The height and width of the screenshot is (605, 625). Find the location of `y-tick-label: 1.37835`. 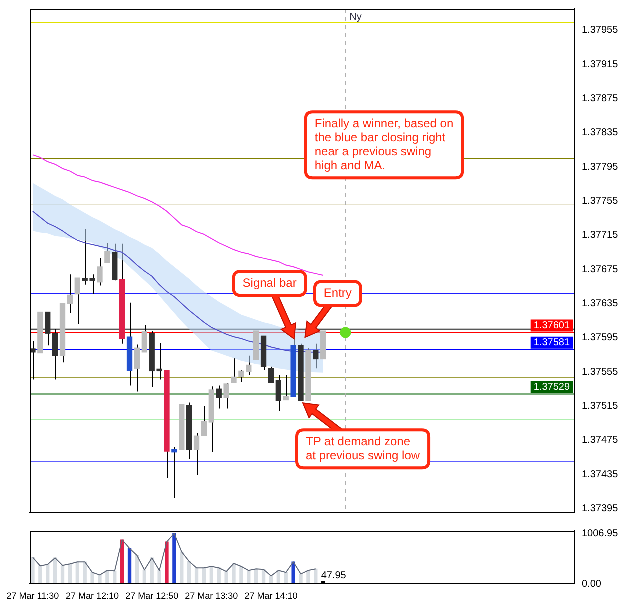

y-tick-label: 1.37835 is located at coordinates (600, 133).